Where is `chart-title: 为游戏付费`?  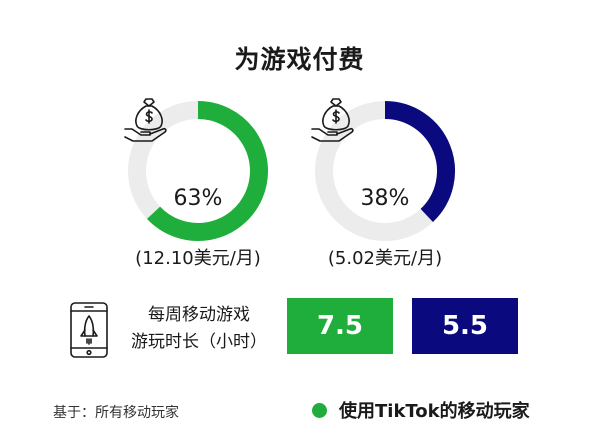
chart-title: 为游戏付费 is located at coordinates (299, 59).